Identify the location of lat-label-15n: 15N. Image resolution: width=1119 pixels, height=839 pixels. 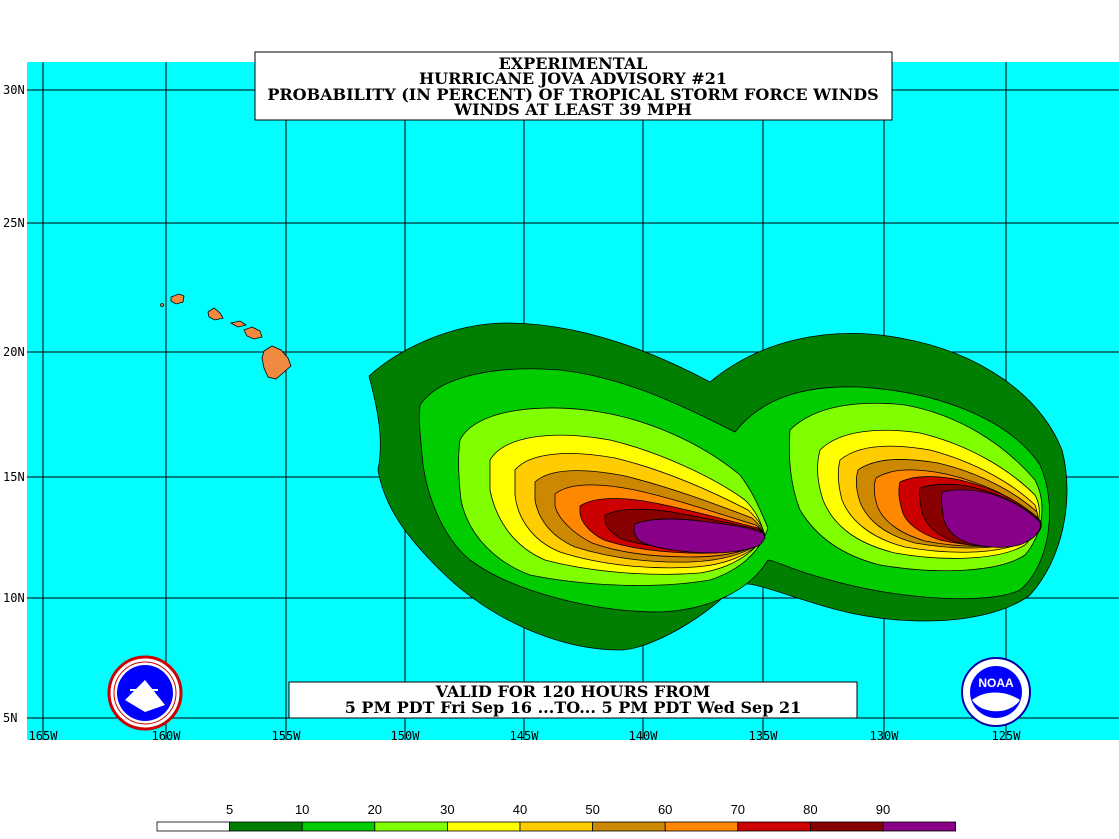
(14, 477).